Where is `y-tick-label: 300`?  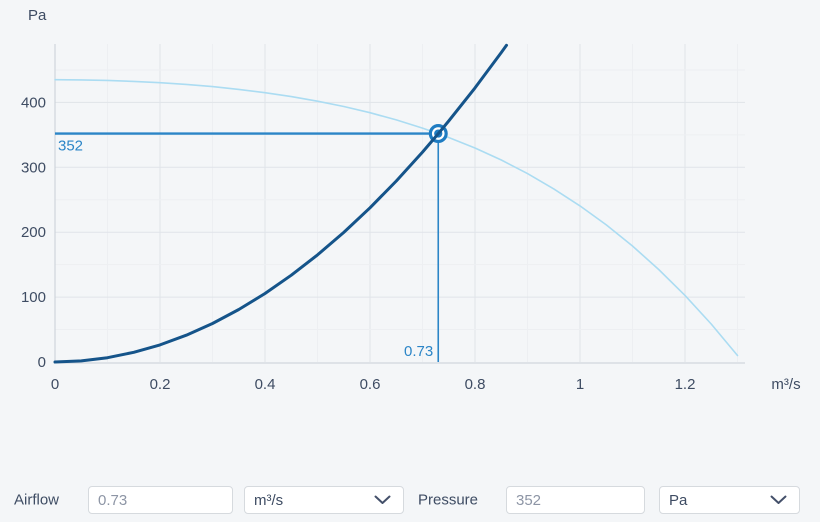 y-tick-label: 300 is located at coordinates (33, 167).